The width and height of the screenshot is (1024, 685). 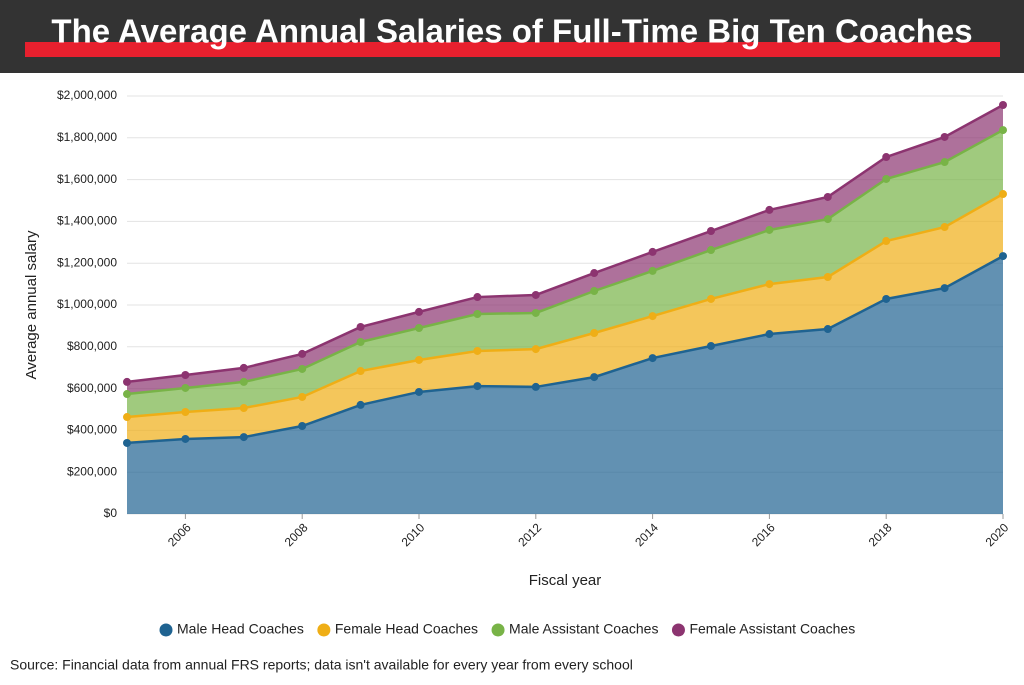 I want to click on header-bar, so click(x=512, y=36).